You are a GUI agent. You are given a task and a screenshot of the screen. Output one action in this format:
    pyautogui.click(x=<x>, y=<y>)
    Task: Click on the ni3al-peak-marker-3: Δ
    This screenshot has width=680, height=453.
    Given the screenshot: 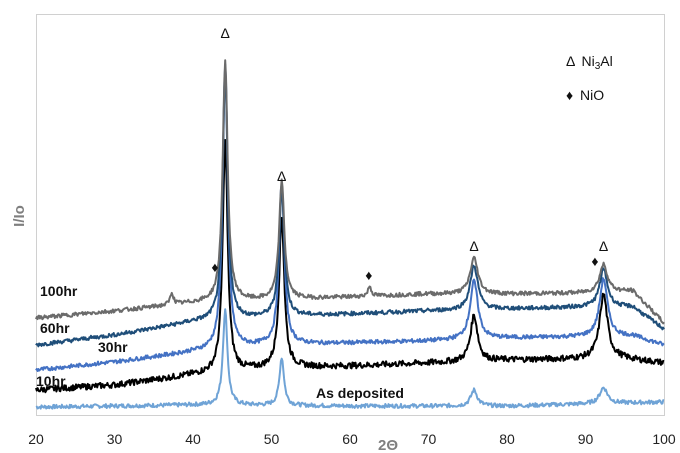 What is the action you would take?
    pyautogui.click(x=603, y=246)
    